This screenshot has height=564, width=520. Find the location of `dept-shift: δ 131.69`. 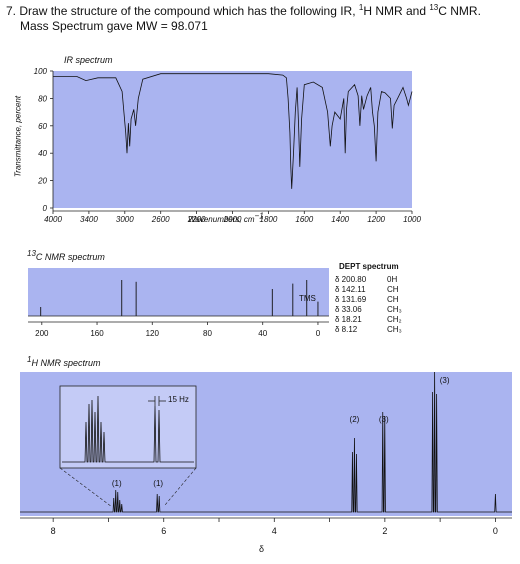

dept-shift: δ 131.69 is located at coordinates (351, 299).